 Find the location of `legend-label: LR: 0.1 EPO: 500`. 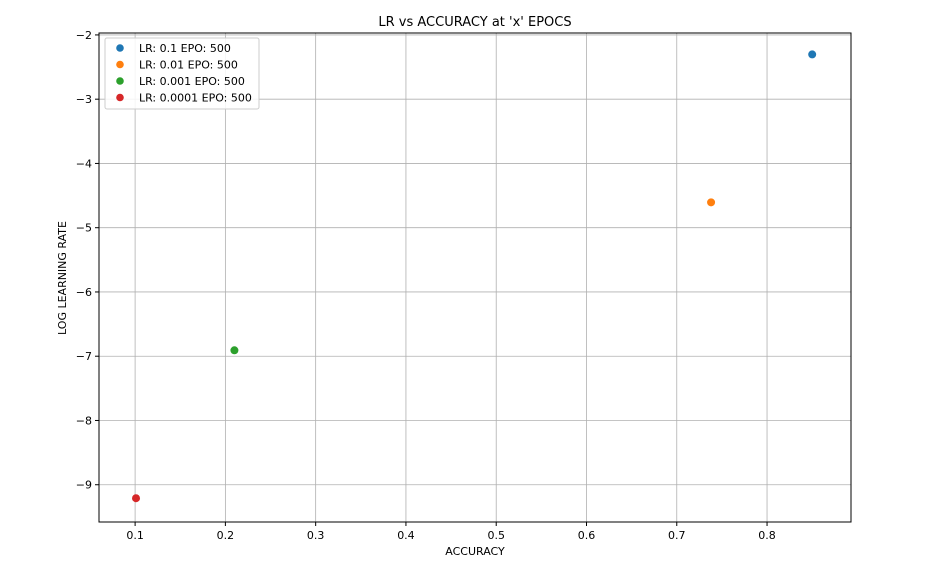

legend-label: LR: 0.1 EPO: 500 is located at coordinates (185, 48).